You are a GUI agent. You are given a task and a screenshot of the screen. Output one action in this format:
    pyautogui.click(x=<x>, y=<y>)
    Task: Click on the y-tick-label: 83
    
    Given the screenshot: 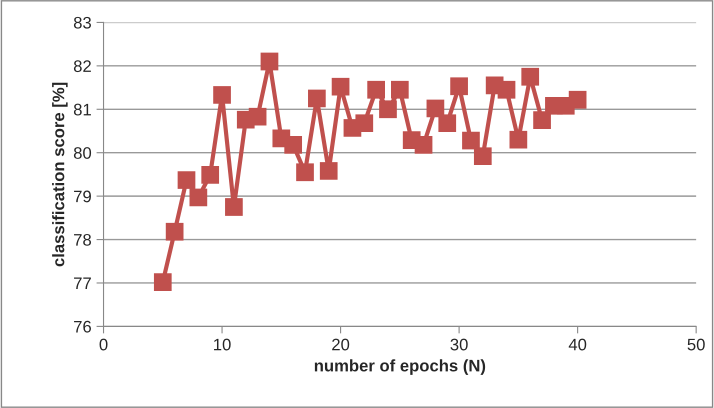 What is the action you would take?
    pyautogui.click(x=82, y=22)
    